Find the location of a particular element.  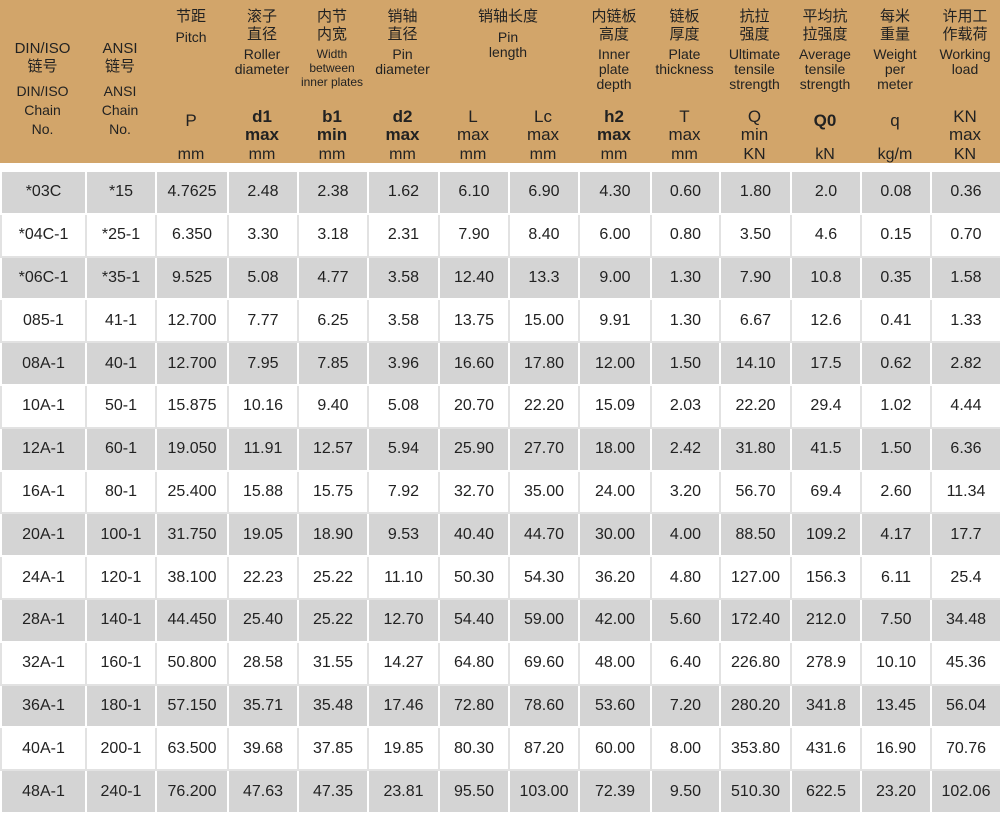

table-cell: *03C is located at coordinates (43, 192).